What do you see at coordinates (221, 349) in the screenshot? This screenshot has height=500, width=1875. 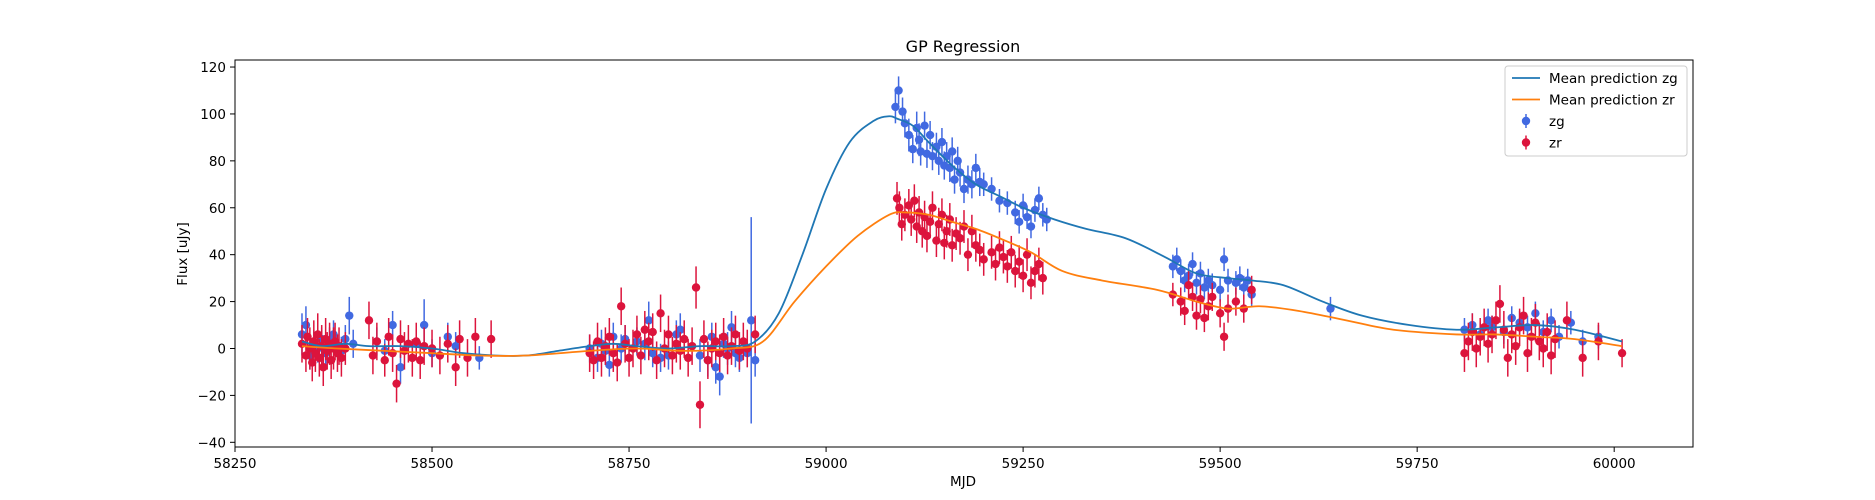 I see `y-tick-label: 0` at bounding box center [221, 349].